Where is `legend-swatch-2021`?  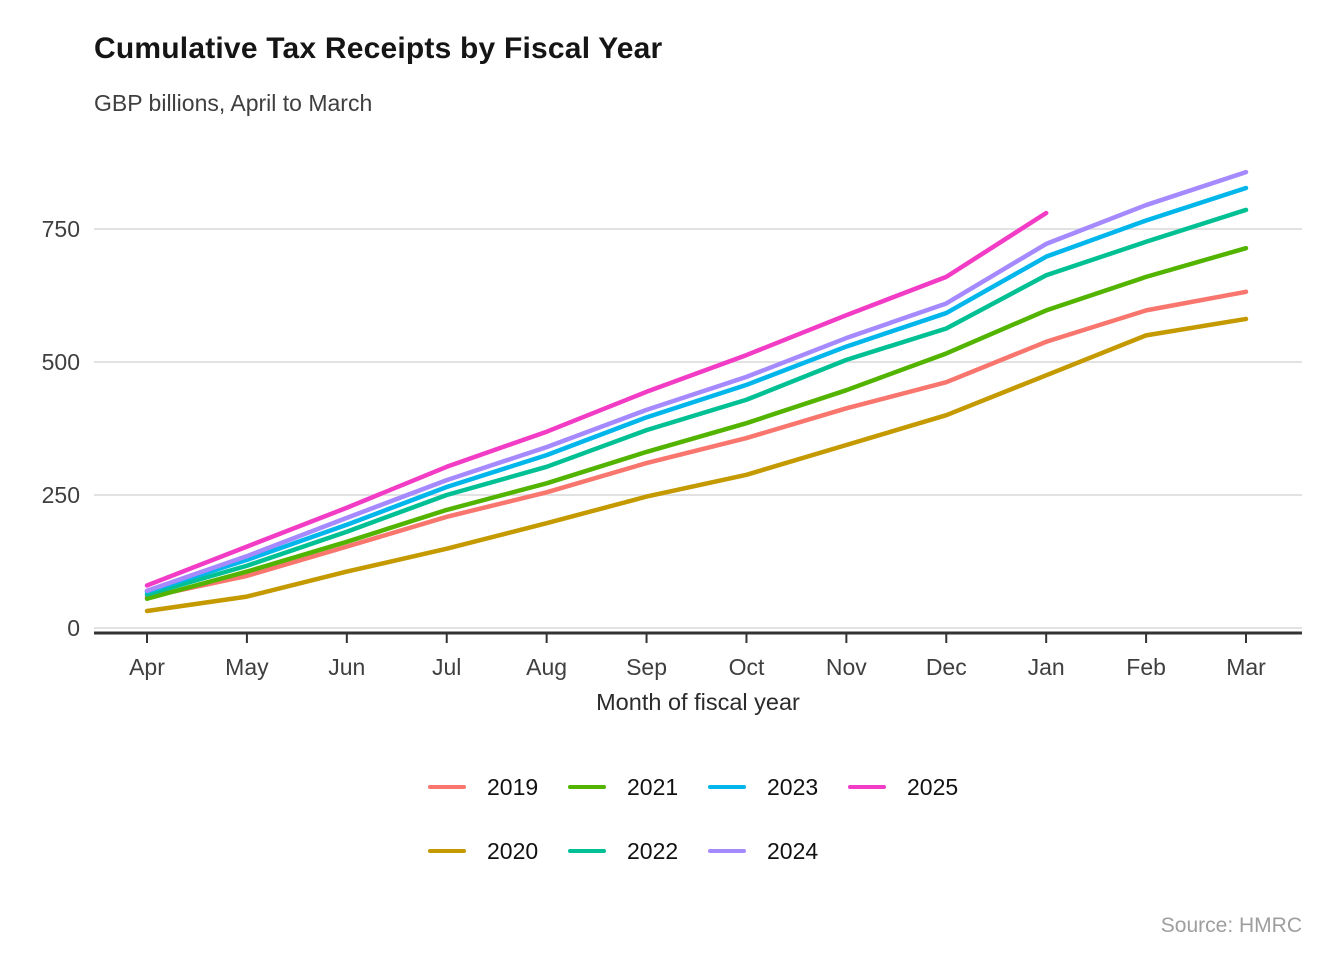 legend-swatch-2021 is located at coordinates (587, 787).